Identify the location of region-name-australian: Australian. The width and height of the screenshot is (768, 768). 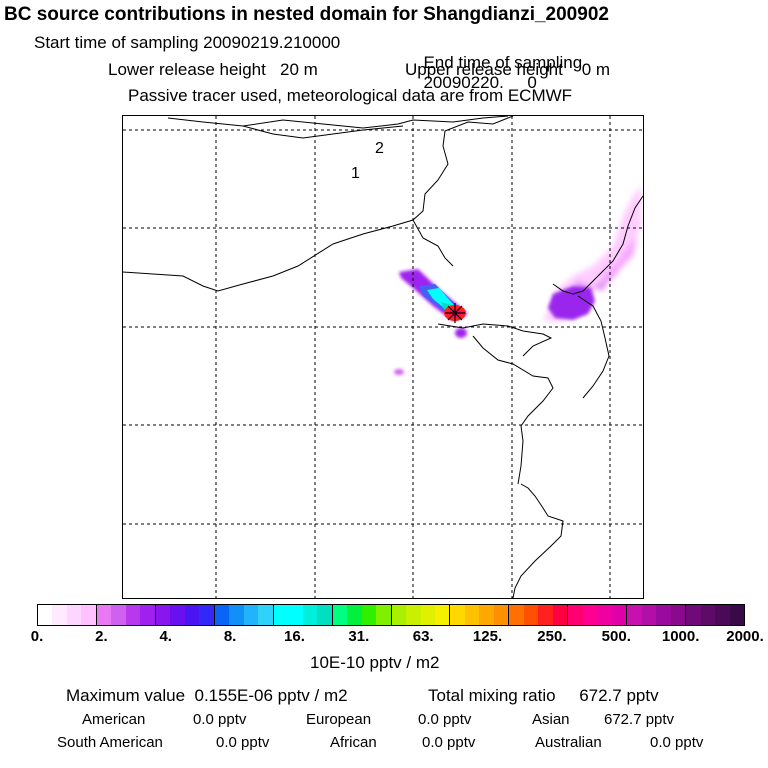
(568, 742).